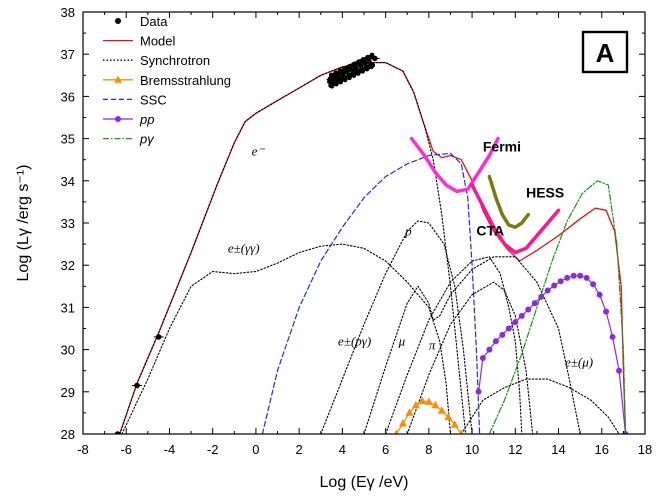  What do you see at coordinates (118, 79) in the screenshot?
I see `legend-marker-triangle` at bounding box center [118, 79].